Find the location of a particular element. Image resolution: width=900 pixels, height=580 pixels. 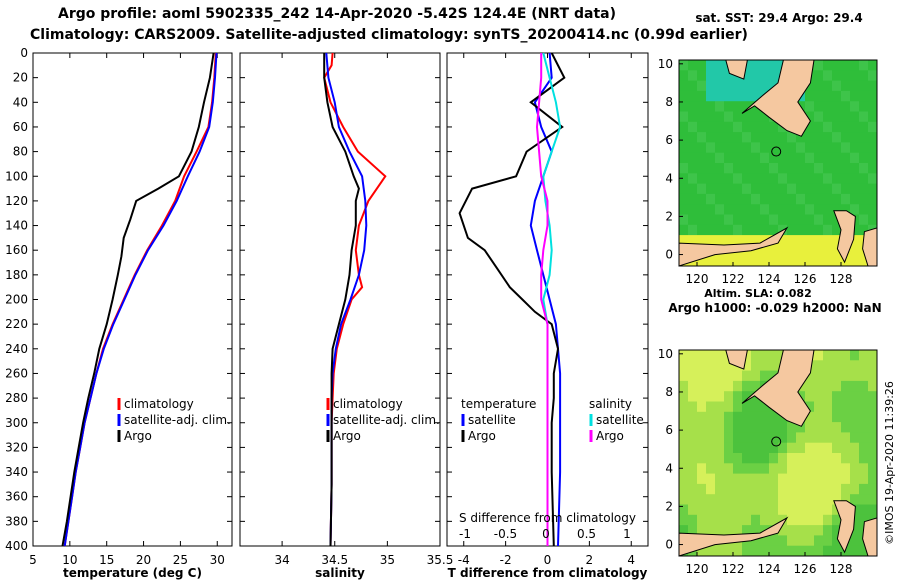

series-line-satellite-adj-clim- is located at coordinates (140, 299).